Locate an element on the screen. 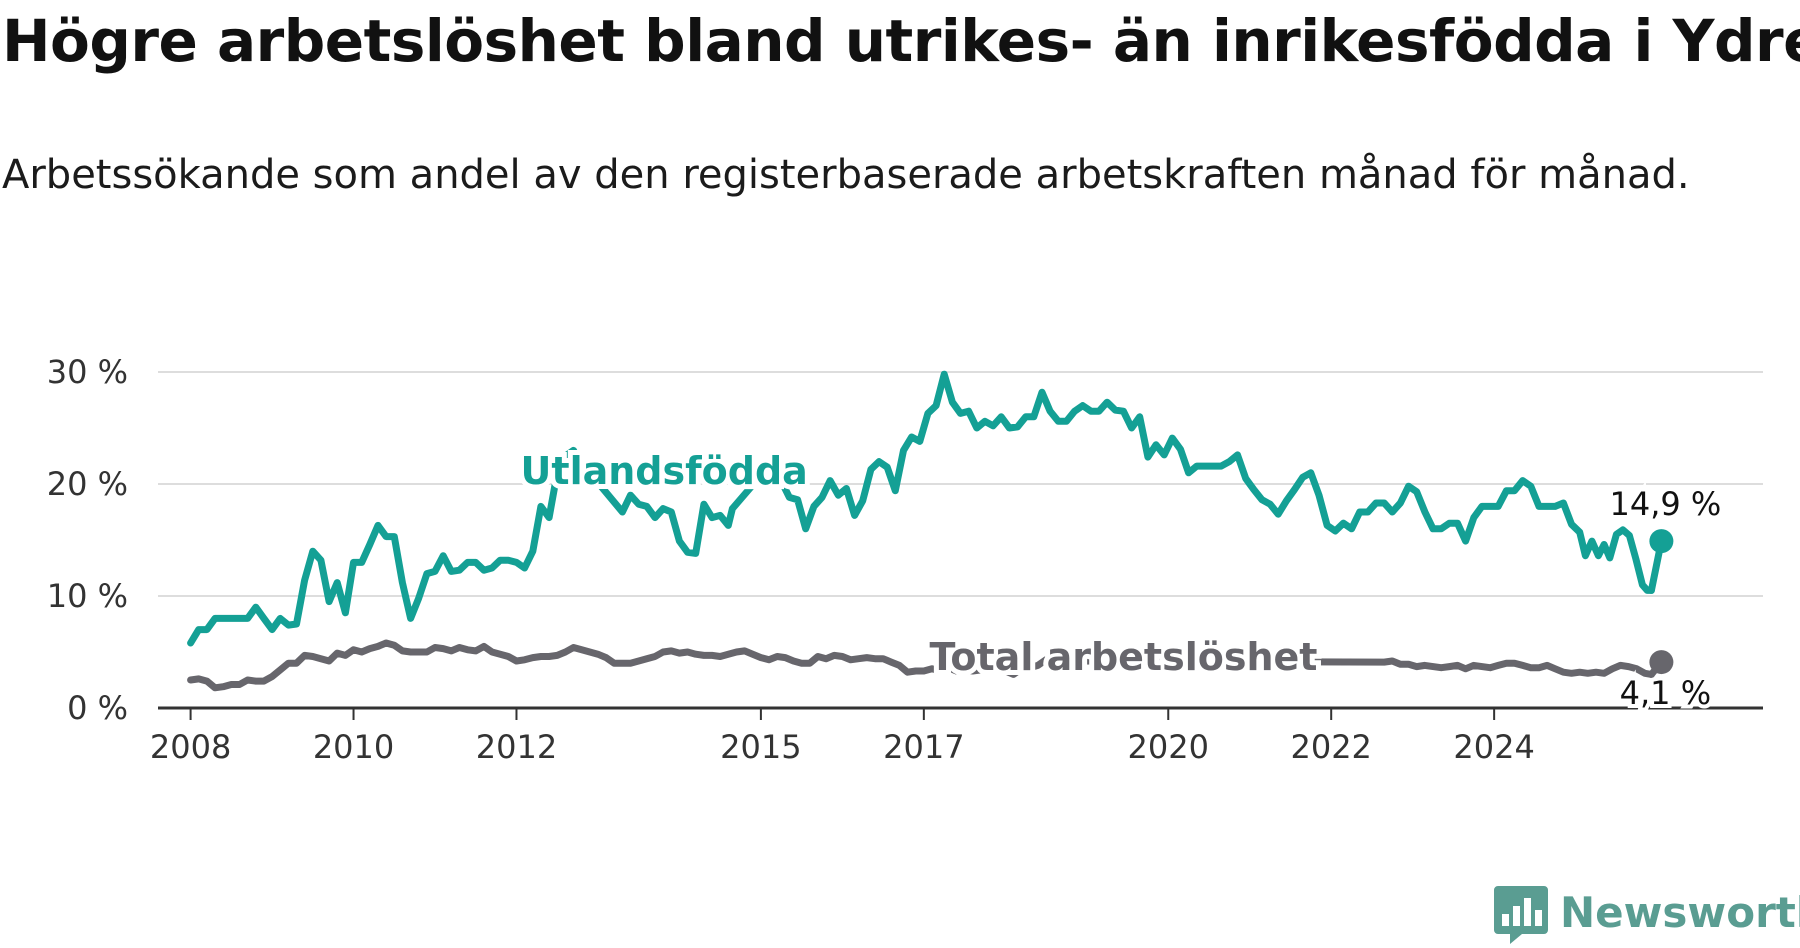  x-tick-label: 2015 is located at coordinates (760, 747).